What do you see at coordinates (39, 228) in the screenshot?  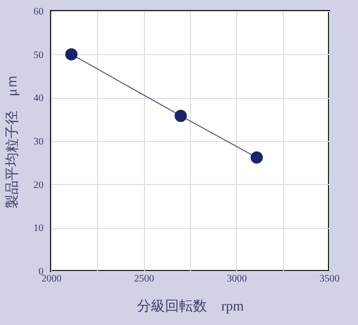 I see `y-tick-label: 10` at bounding box center [39, 228].